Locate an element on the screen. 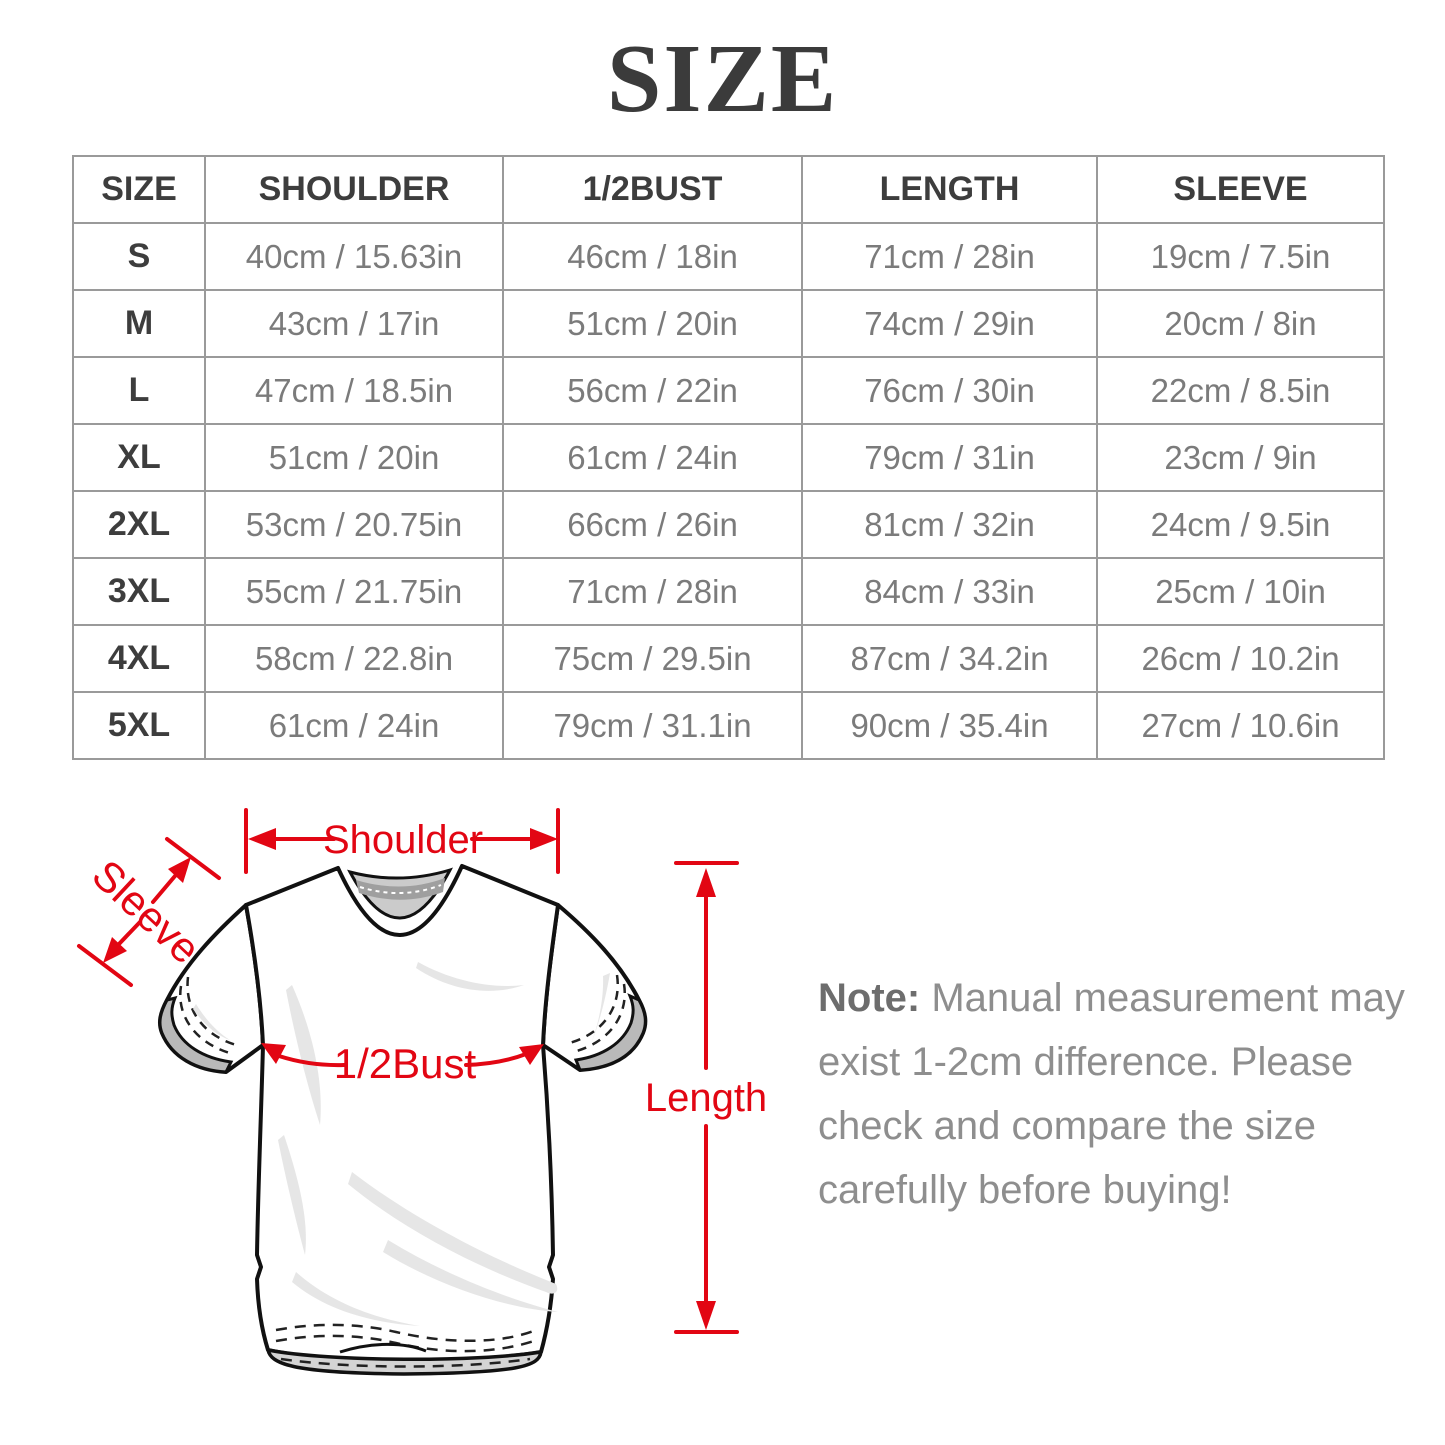 The image size is (1445, 1445). sleeve-label: Sleeve is located at coordinates (146, 912).